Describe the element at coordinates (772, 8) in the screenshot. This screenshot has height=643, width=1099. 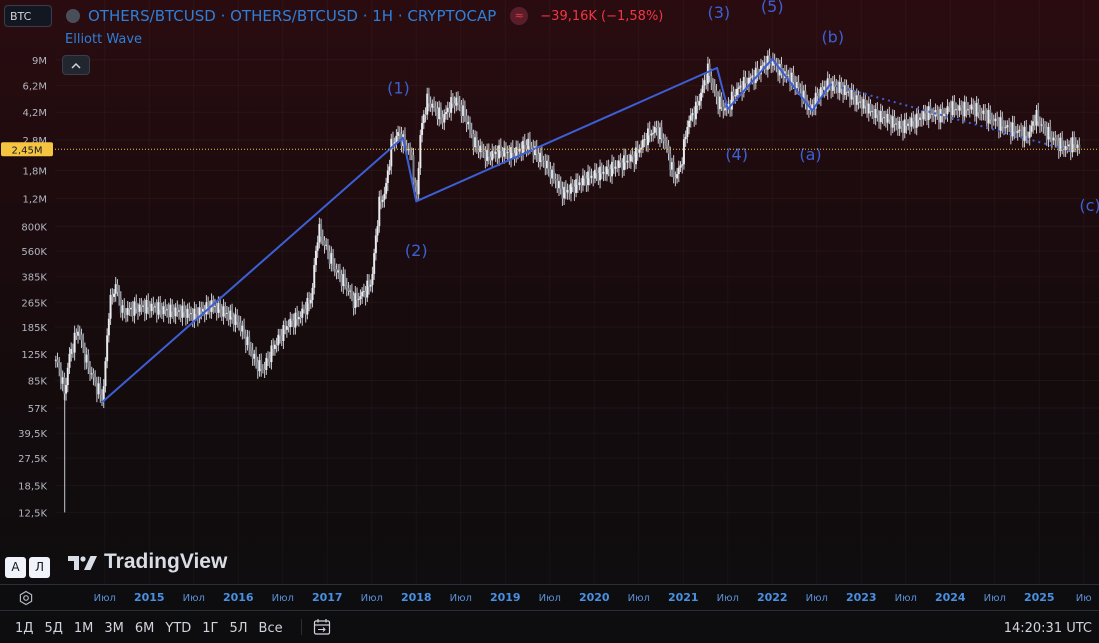
I see `wave-label-4: (5)` at that location.